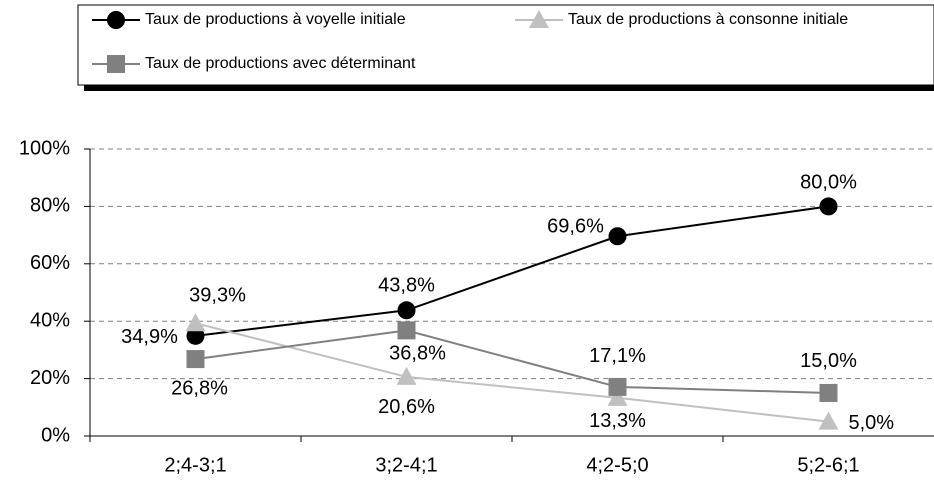  Describe the element at coordinates (50, 206) in the screenshot. I see `y-tick-label: 80%` at that location.